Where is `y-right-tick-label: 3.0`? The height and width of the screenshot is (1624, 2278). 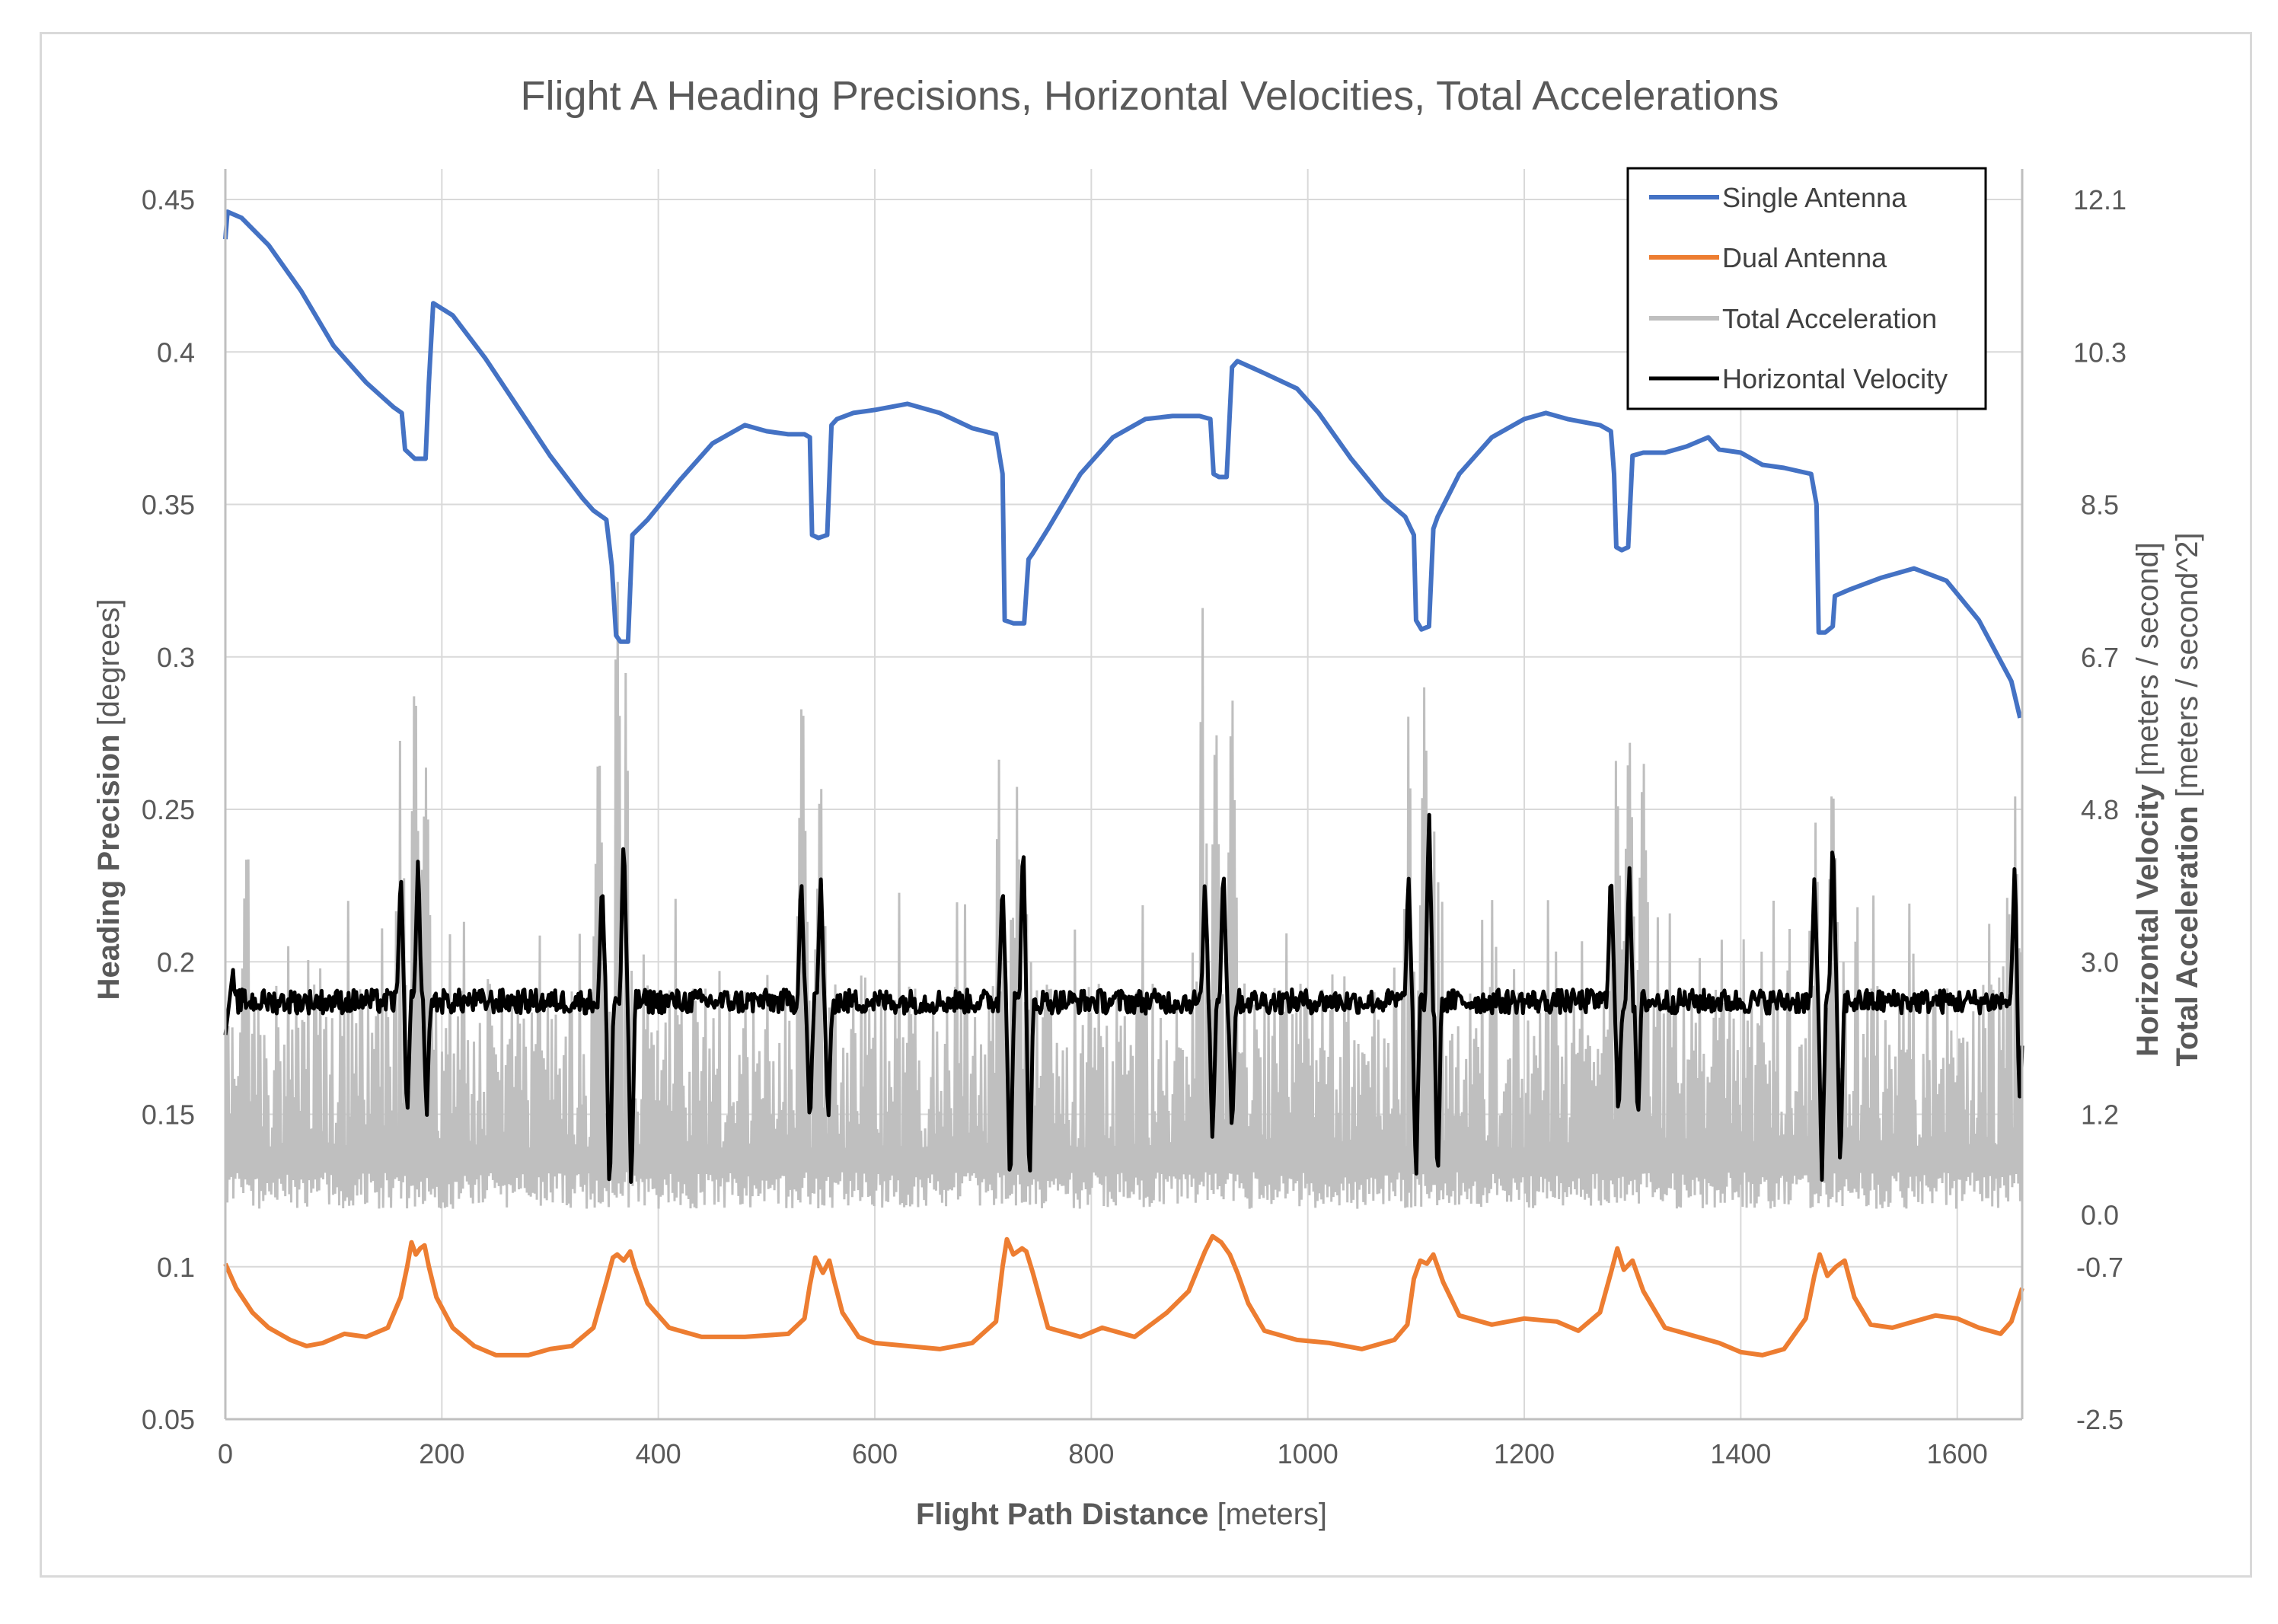
y-right-tick-label: 3.0 is located at coordinates (2100, 962).